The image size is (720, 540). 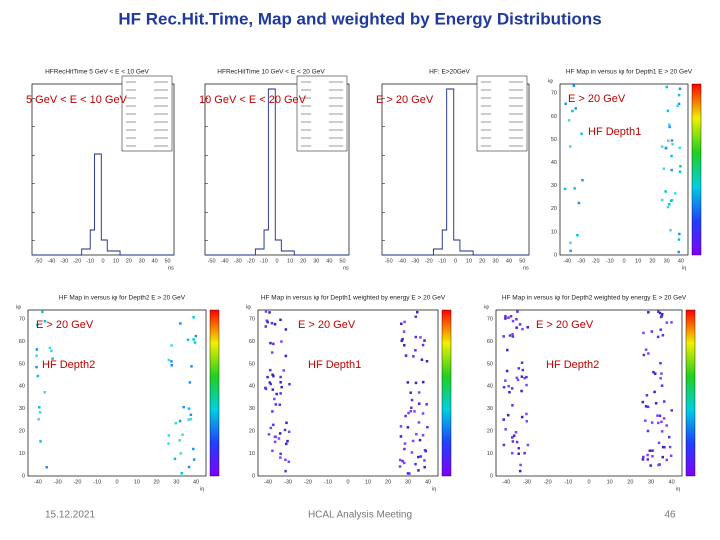 I want to click on footer-date: 15.12.2021, so click(x=70, y=515).